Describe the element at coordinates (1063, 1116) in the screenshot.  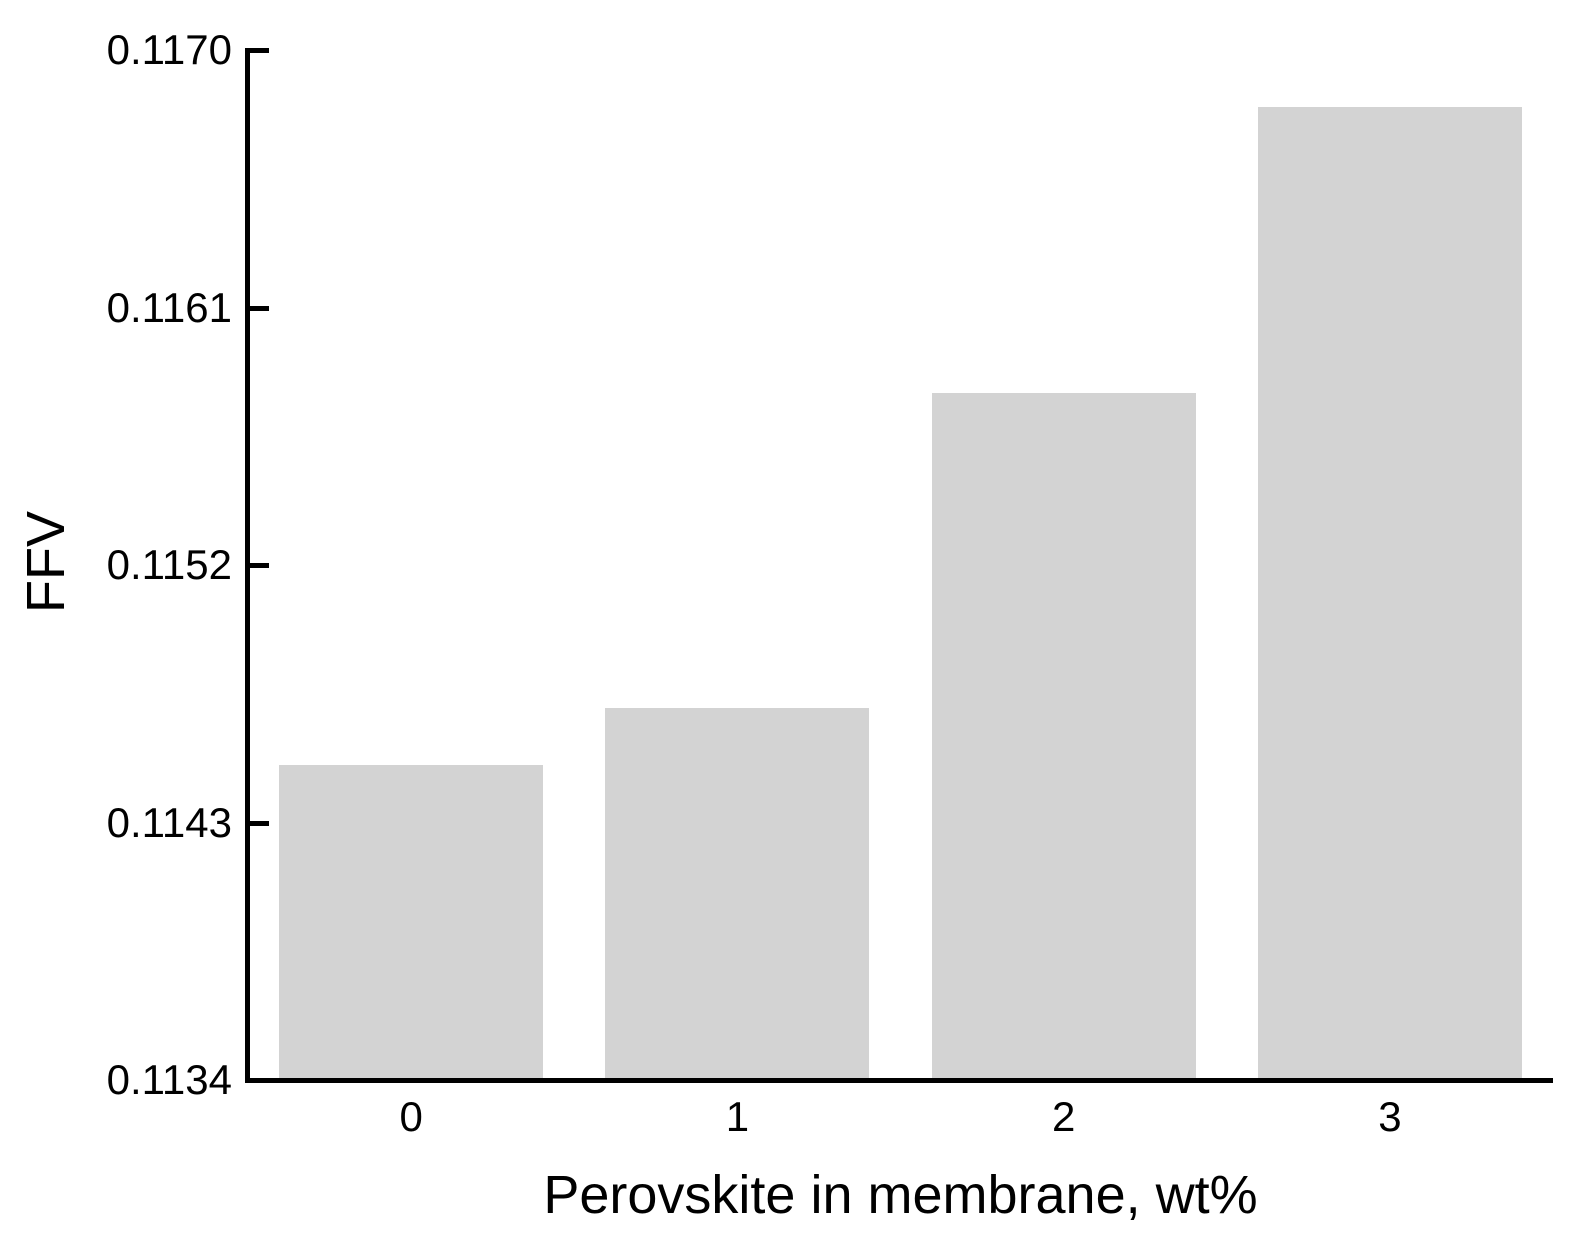
I see `x-tick-label-2: 2` at that location.